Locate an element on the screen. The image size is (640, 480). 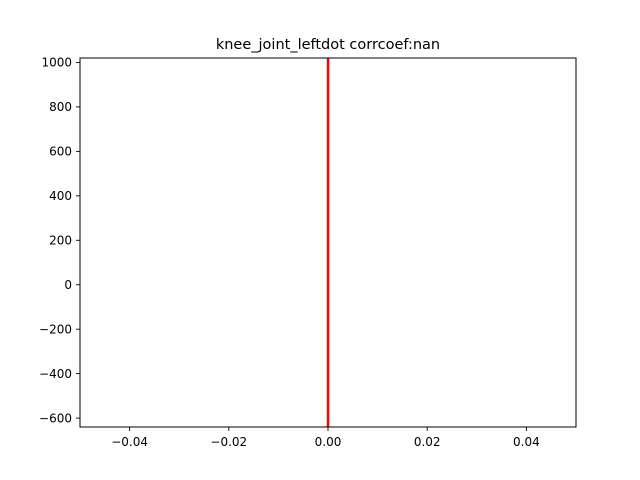
x-tick-label-4: 0.04 is located at coordinates (526, 442).